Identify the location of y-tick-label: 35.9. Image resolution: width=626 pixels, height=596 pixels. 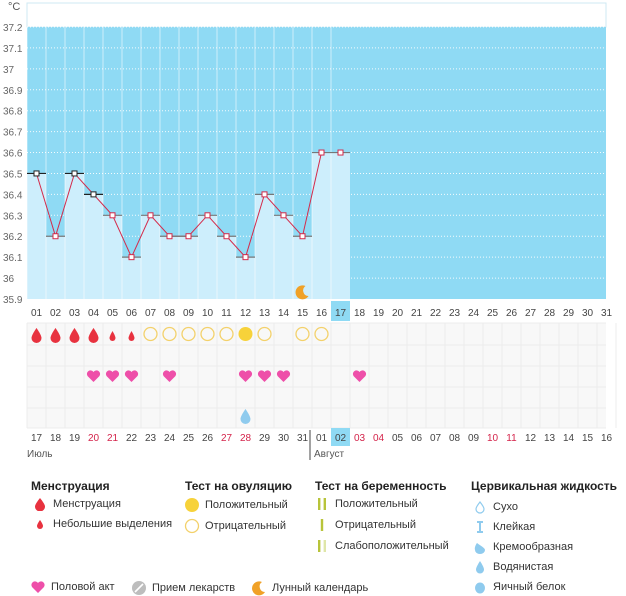
(13, 300).